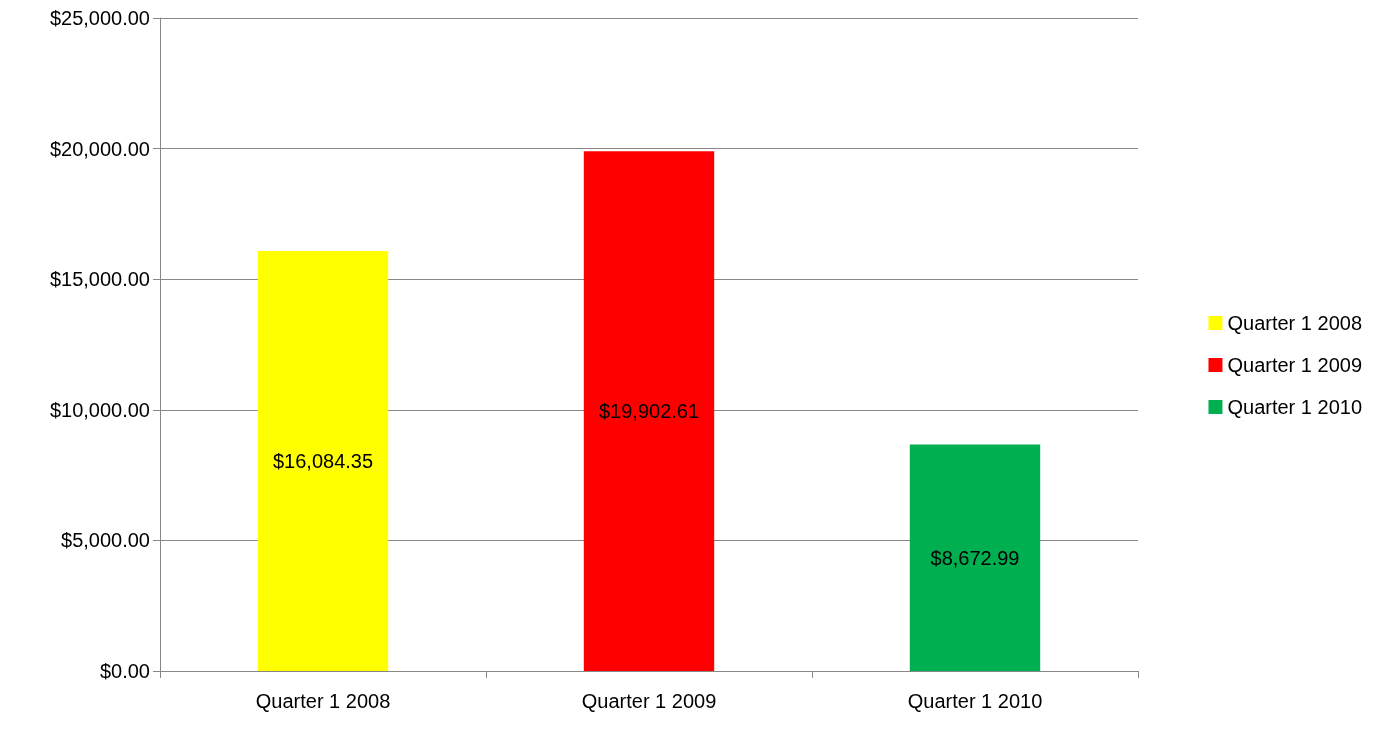  I want to click on x-tick-label: Quarter 1 2009, so click(649, 701).